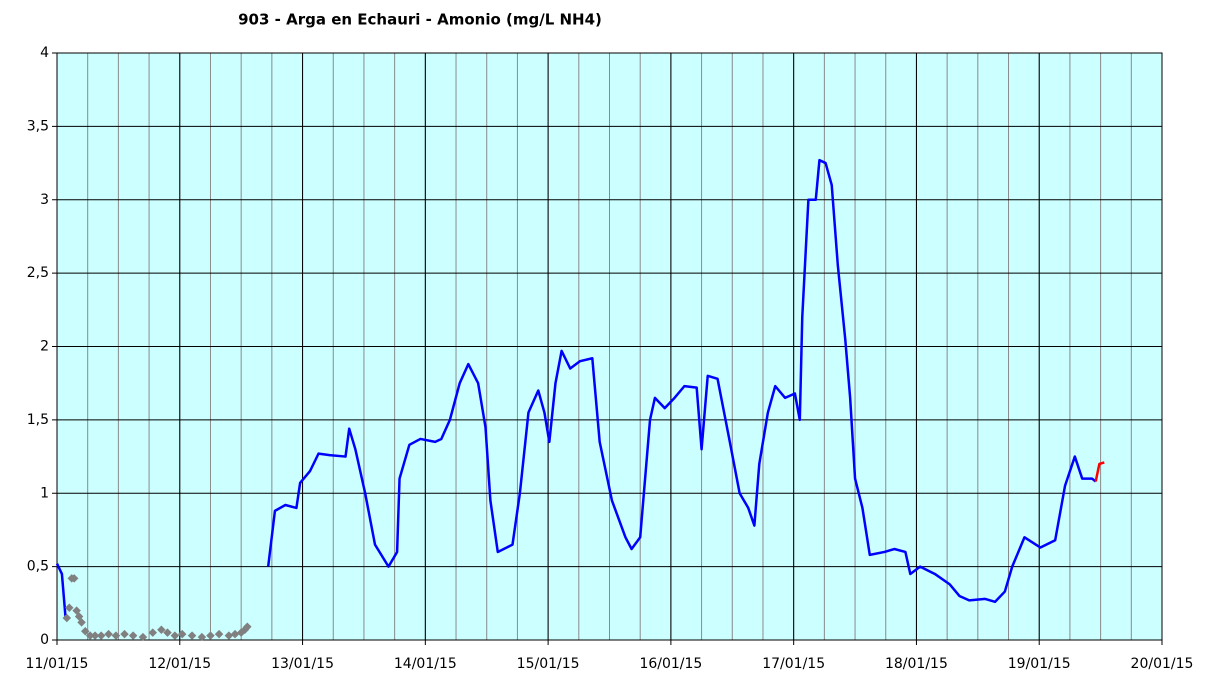 This screenshot has width=1222, height=680. Describe the element at coordinates (670, 664) in the screenshot. I see `x-tick-label: 16/01/15` at that location.